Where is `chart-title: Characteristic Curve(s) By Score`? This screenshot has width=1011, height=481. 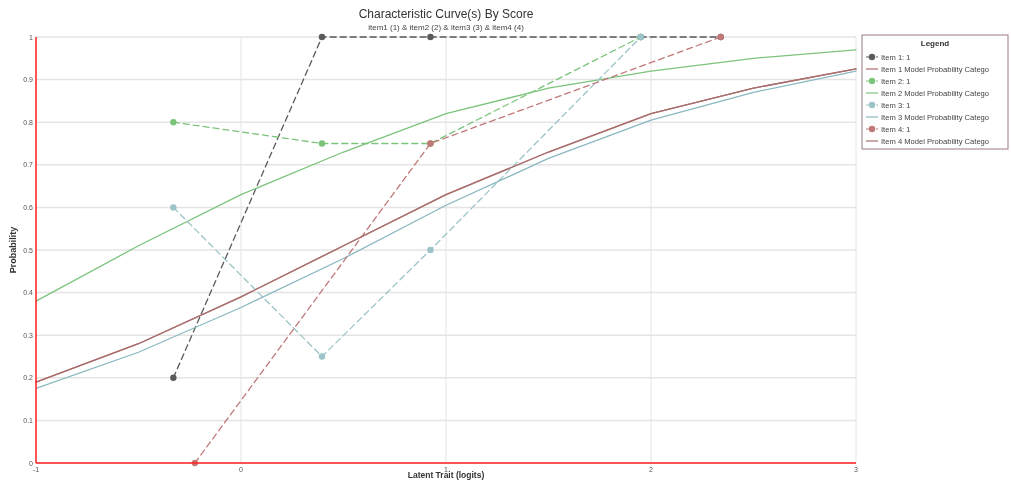 chart-title: Characteristic Curve(s) By Score is located at coordinates (446, 14).